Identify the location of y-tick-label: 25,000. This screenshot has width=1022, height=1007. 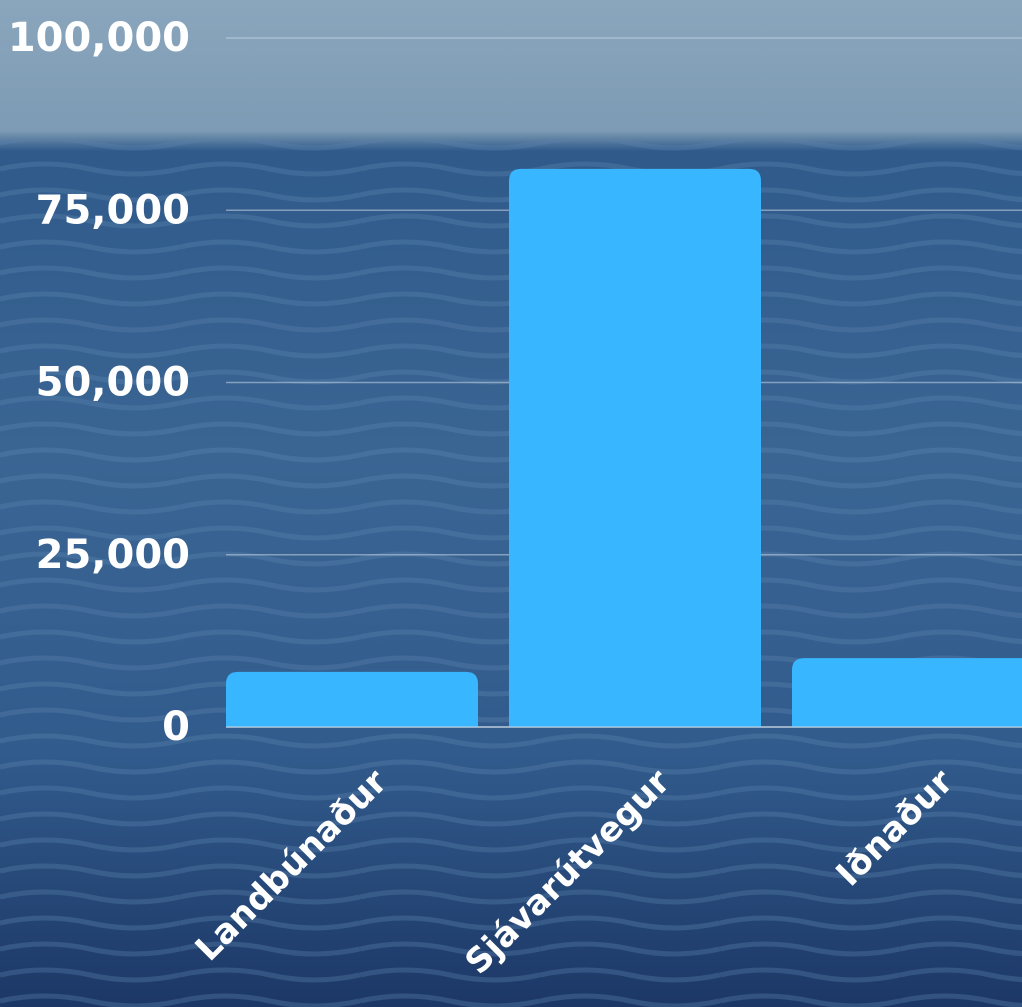
(113, 555).